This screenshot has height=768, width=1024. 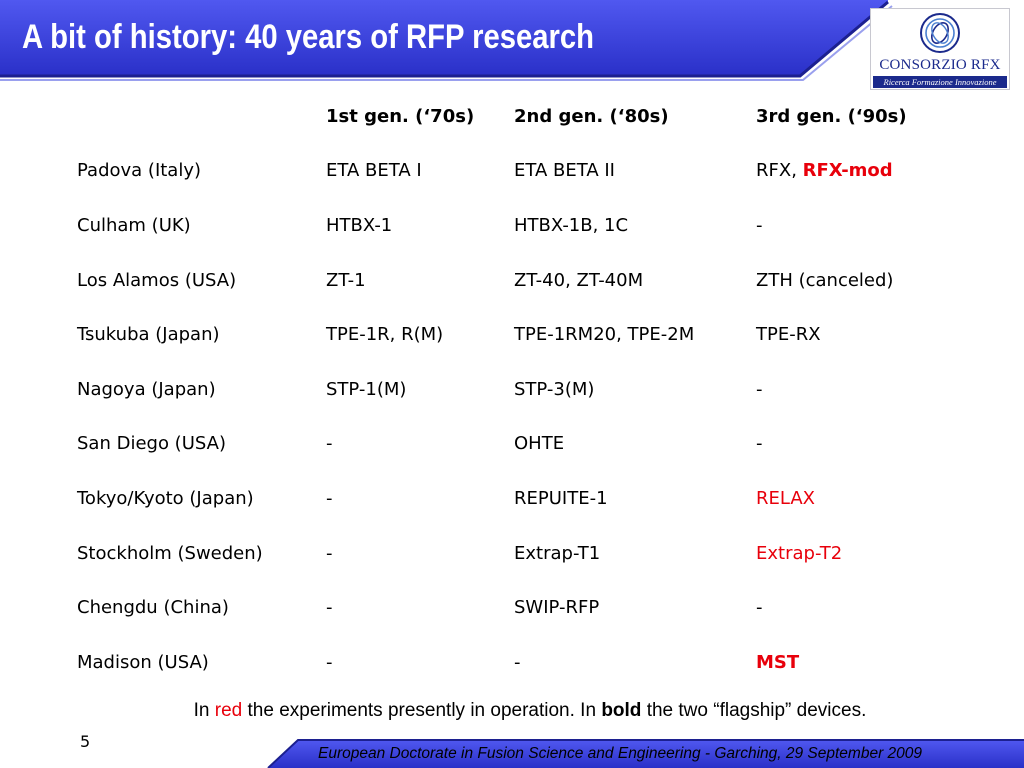 I want to click on note-red-word: red, so click(x=228, y=710).